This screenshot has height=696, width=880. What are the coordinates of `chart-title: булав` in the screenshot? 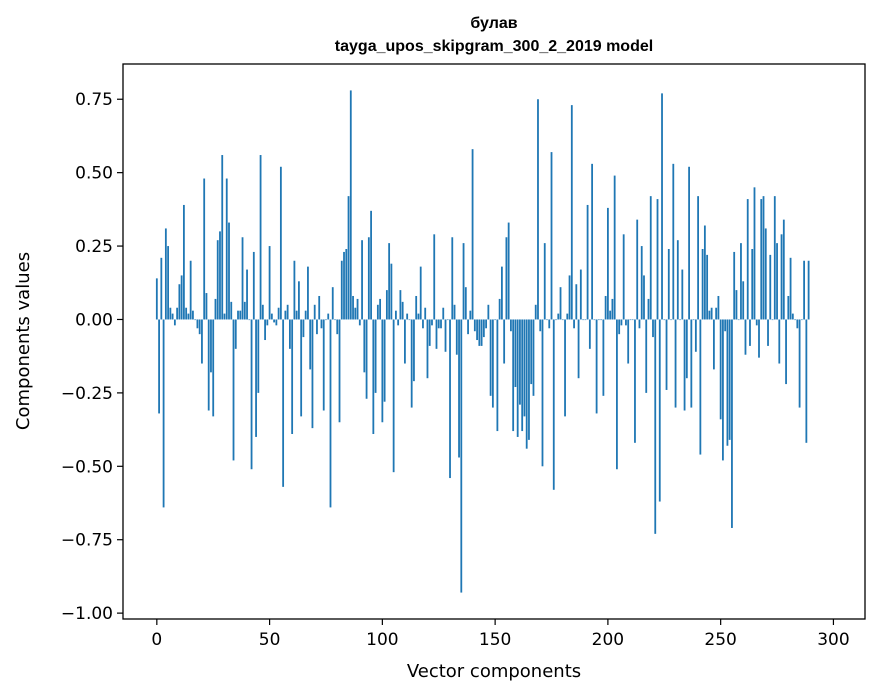 It's located at (493, 23).